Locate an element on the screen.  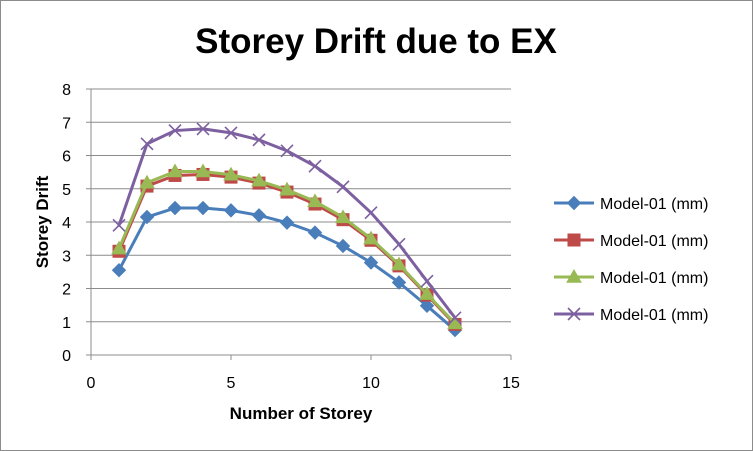
x-axis-title: Number of Storey is located at coordinates (301, 413).